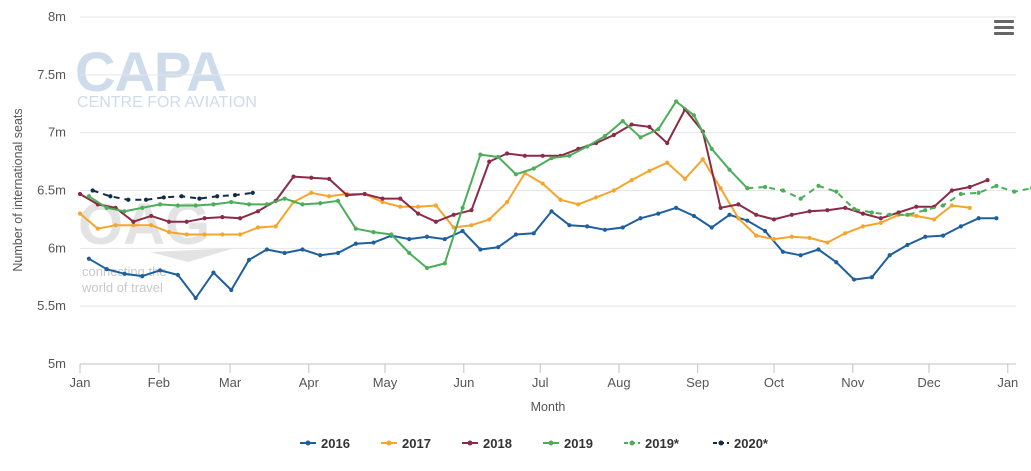  I want to click on hamburger-menu-icon, so click(1004, 28).